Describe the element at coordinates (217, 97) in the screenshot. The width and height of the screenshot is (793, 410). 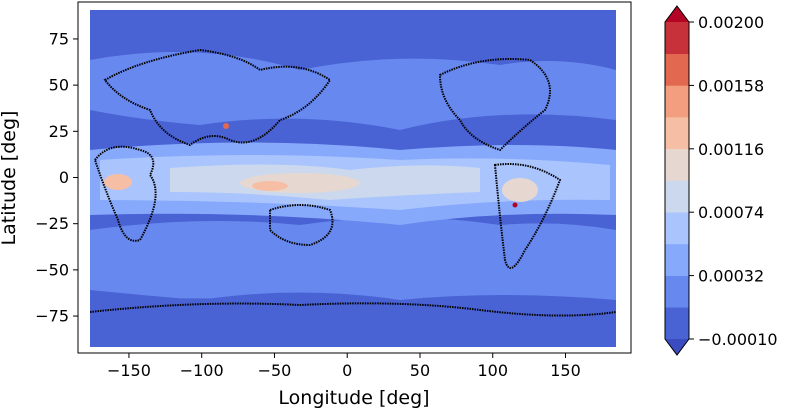
I see `coastline-eurasia` at that location.